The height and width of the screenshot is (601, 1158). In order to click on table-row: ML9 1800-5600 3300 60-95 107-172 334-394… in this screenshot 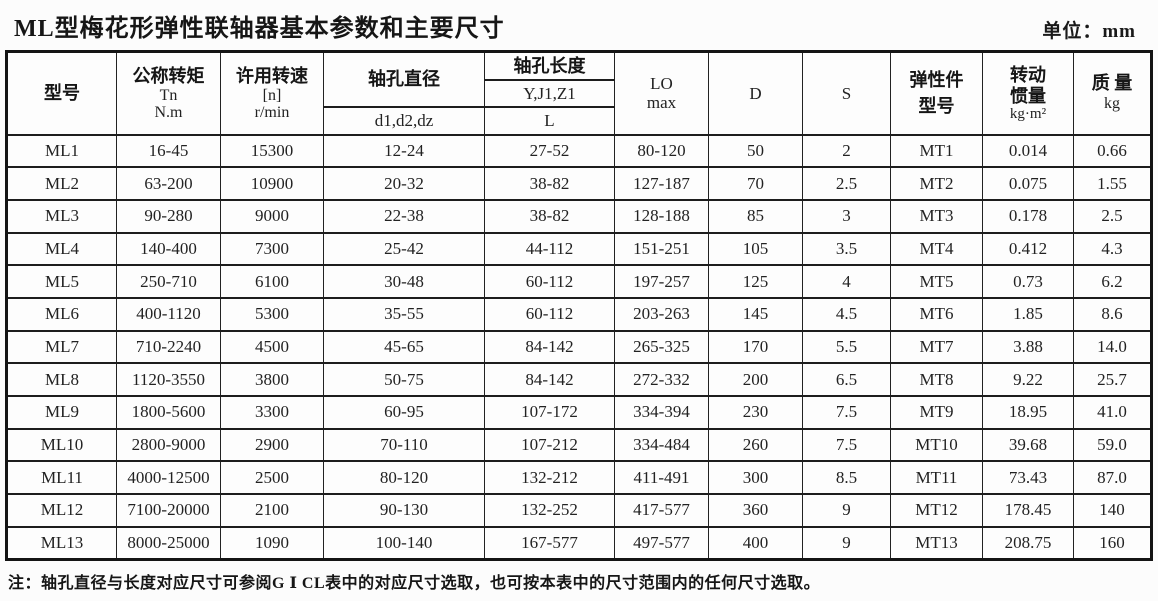, I will do `click(579, 412)`.